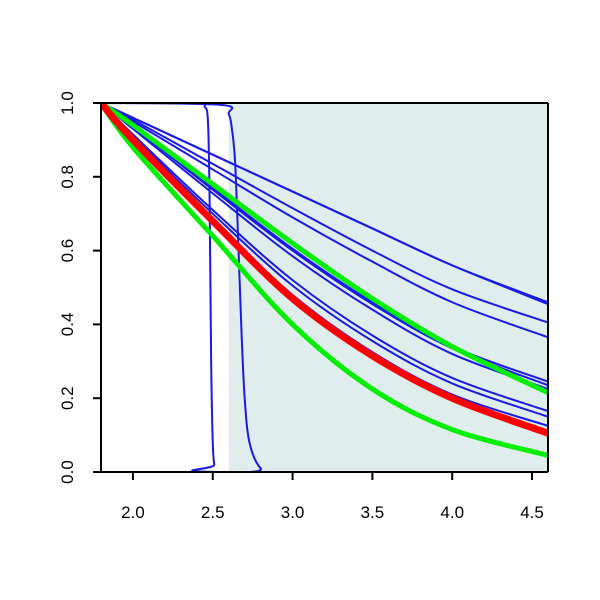 The width and height of the screenshot is (600, 600). I want to click on y-tick-label: 0.8, so click(67, 177).